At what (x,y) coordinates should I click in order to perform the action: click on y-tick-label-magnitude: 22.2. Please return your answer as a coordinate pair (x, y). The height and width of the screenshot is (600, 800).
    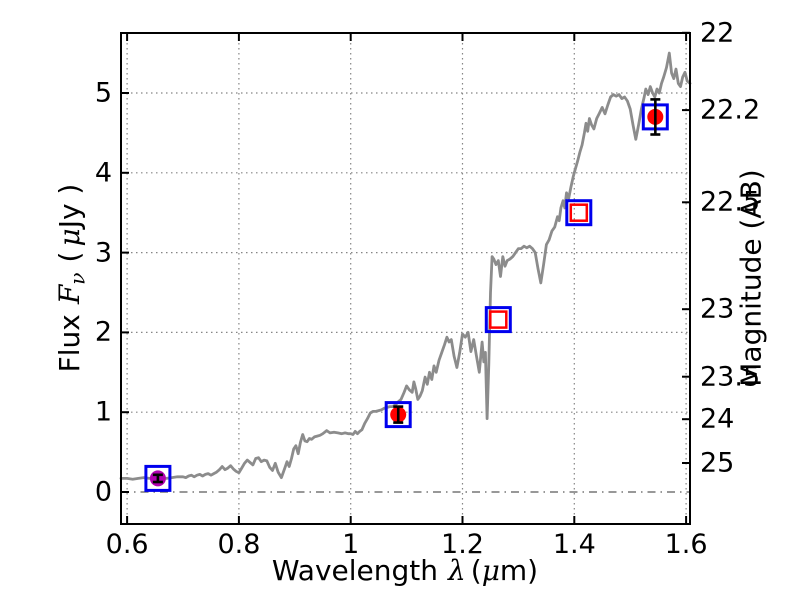
    Looking at the image, I should click on (730, 110).